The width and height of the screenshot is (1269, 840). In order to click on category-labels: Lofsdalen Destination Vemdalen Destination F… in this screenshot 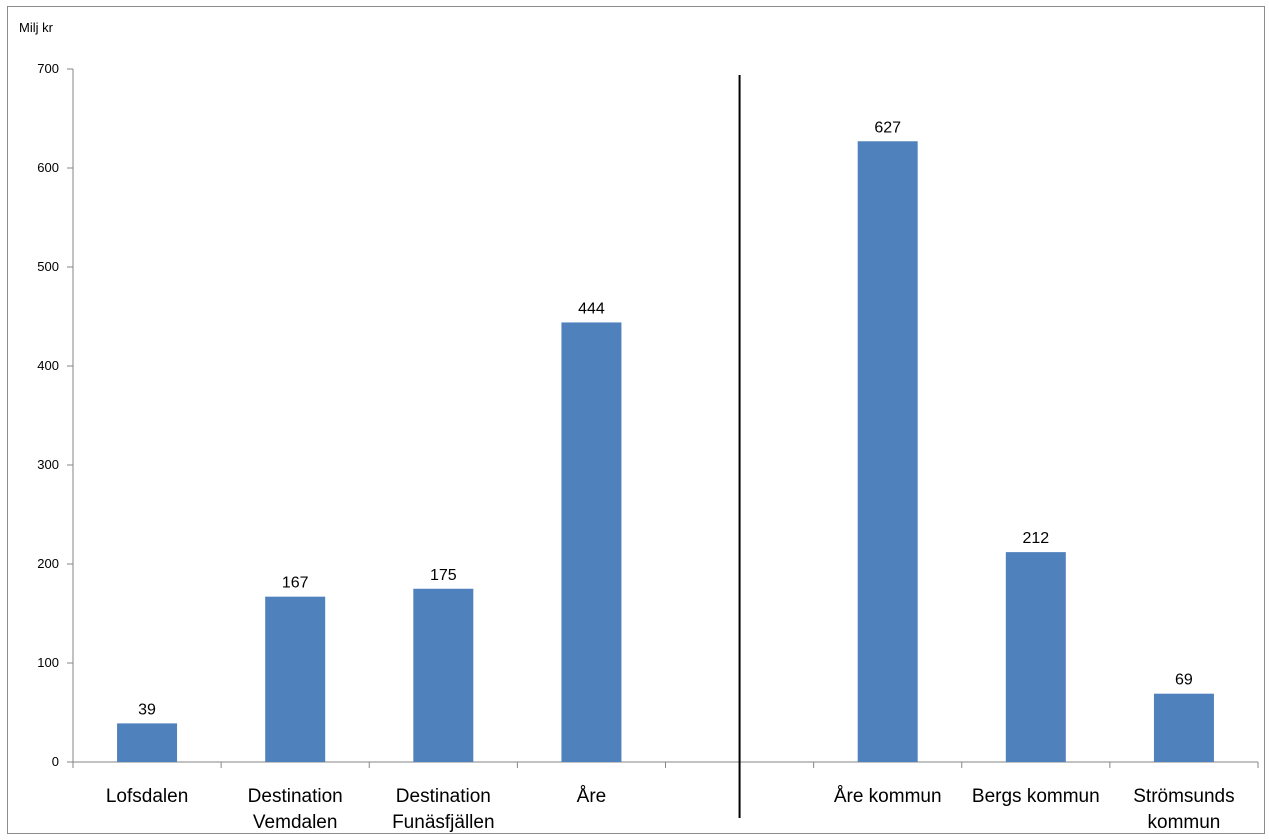, I will do `click(670, 809)`.